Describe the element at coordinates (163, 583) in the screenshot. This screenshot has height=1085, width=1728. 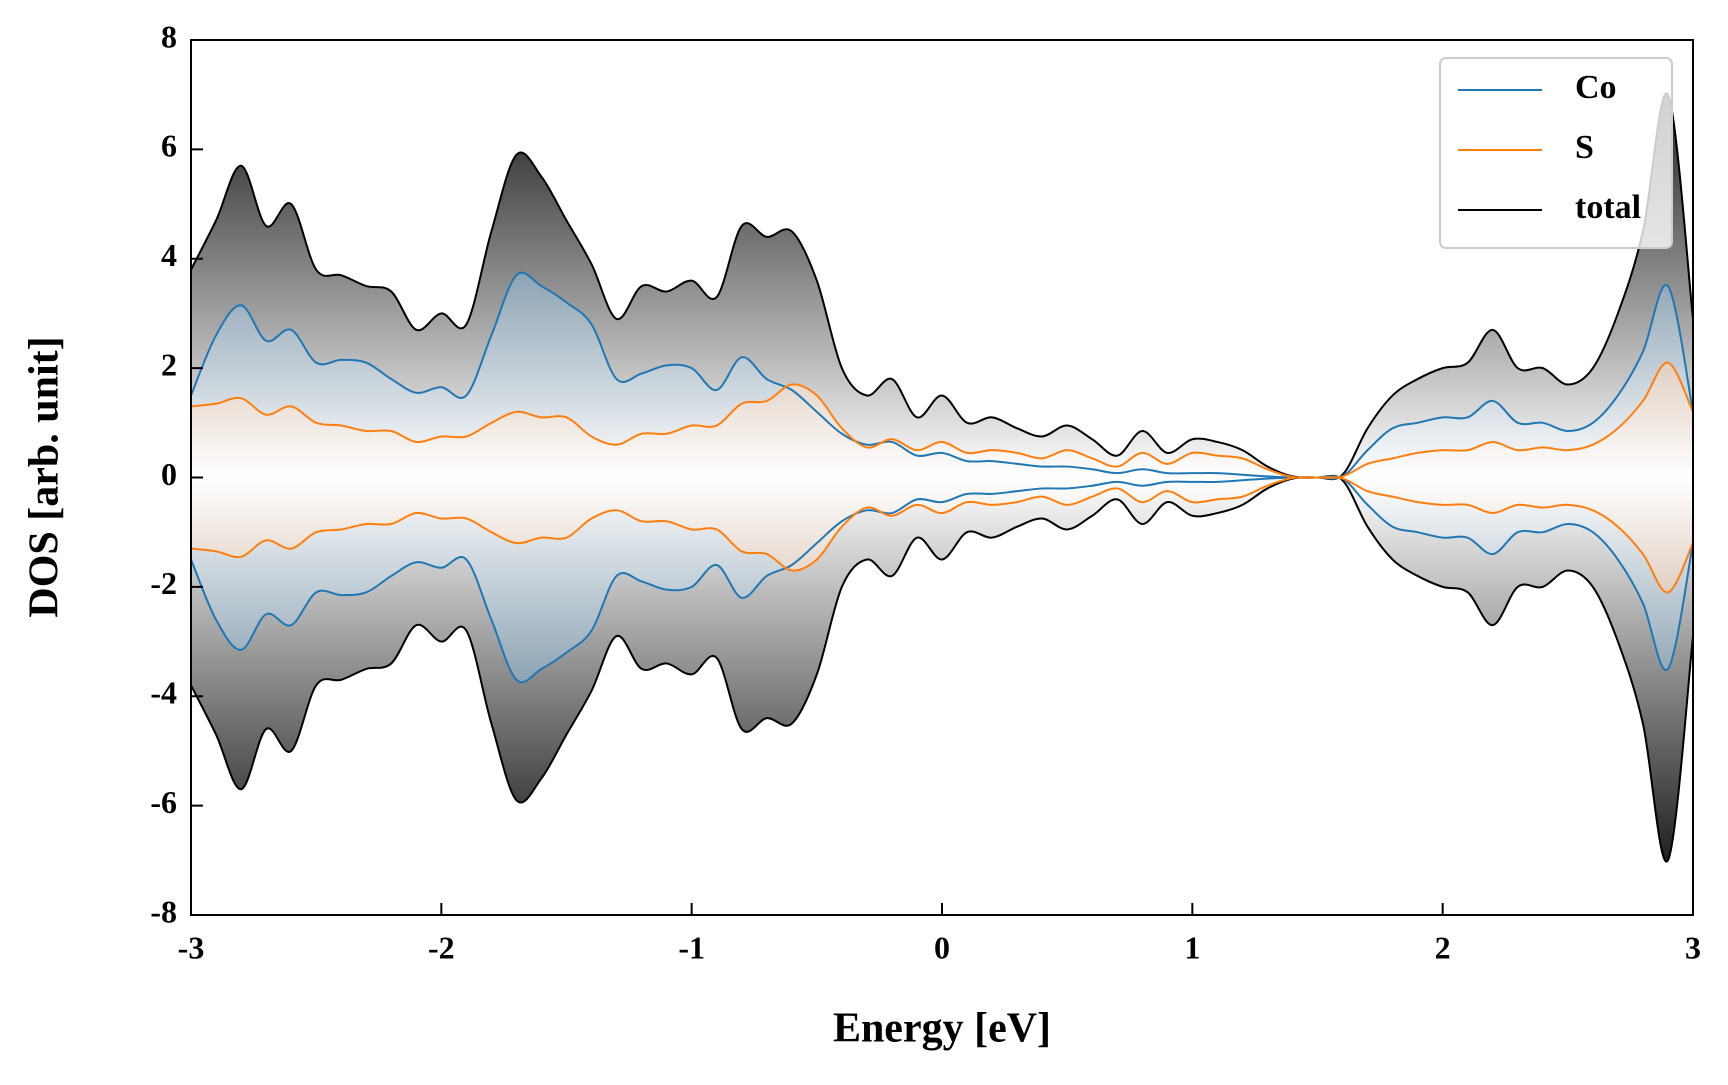
I see `y-tick-label: -2` at that location.